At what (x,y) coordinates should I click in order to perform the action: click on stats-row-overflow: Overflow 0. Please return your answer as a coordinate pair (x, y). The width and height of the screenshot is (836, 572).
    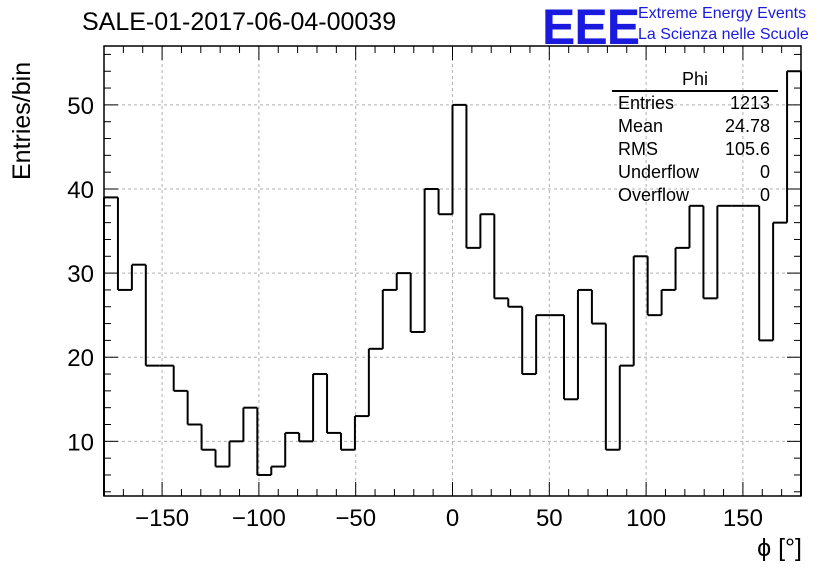
    Looking at the image, I should click on (695, 195).